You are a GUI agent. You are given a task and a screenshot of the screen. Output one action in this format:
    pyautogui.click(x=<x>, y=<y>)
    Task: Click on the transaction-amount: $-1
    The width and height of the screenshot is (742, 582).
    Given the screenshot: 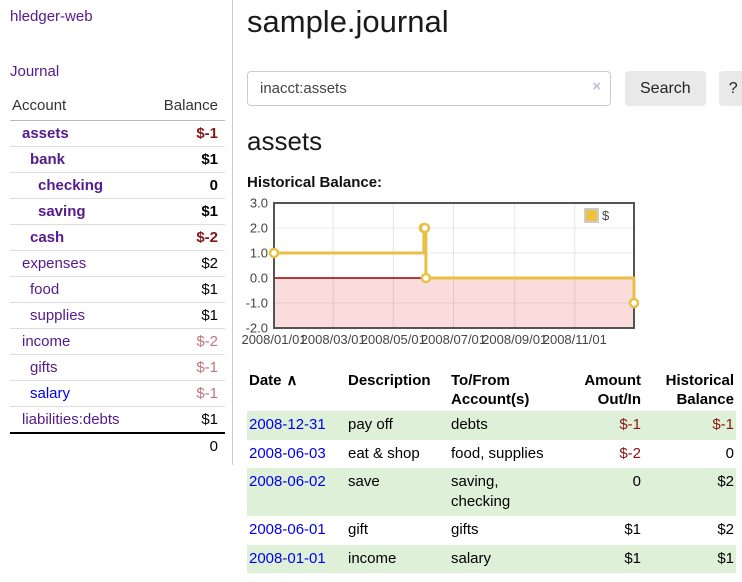 What is the action you would take?
    pyautogui.click(x=630, y=425)
    